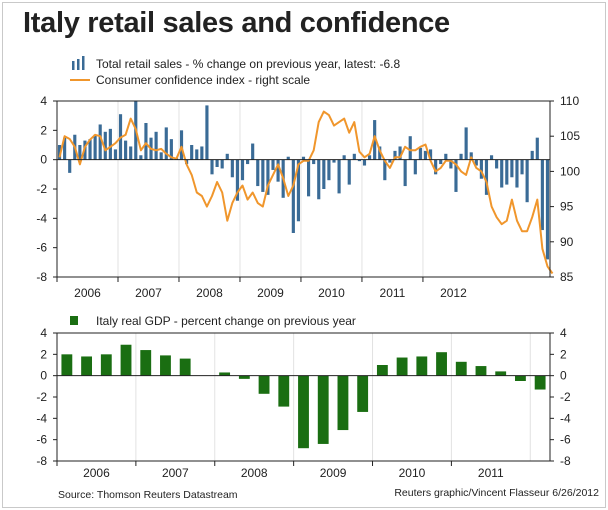 This screenshot has height=510, width=608. What do you see at coordinates (73, 65) in the screenshot?
I see `legend-retail-swatch` at bounding box center [73, 65].